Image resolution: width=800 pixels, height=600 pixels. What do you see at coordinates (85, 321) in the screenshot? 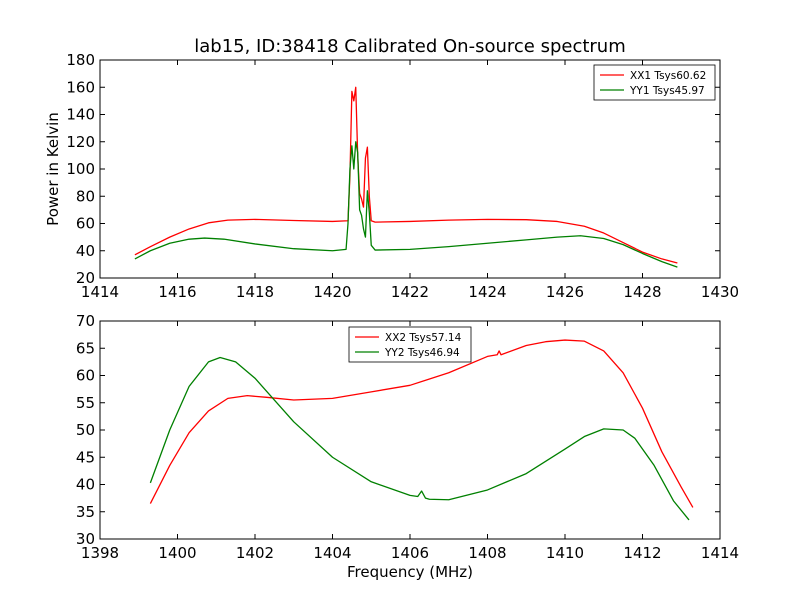
I see `y-tick-label: 70` at bounding box center [85, 321].